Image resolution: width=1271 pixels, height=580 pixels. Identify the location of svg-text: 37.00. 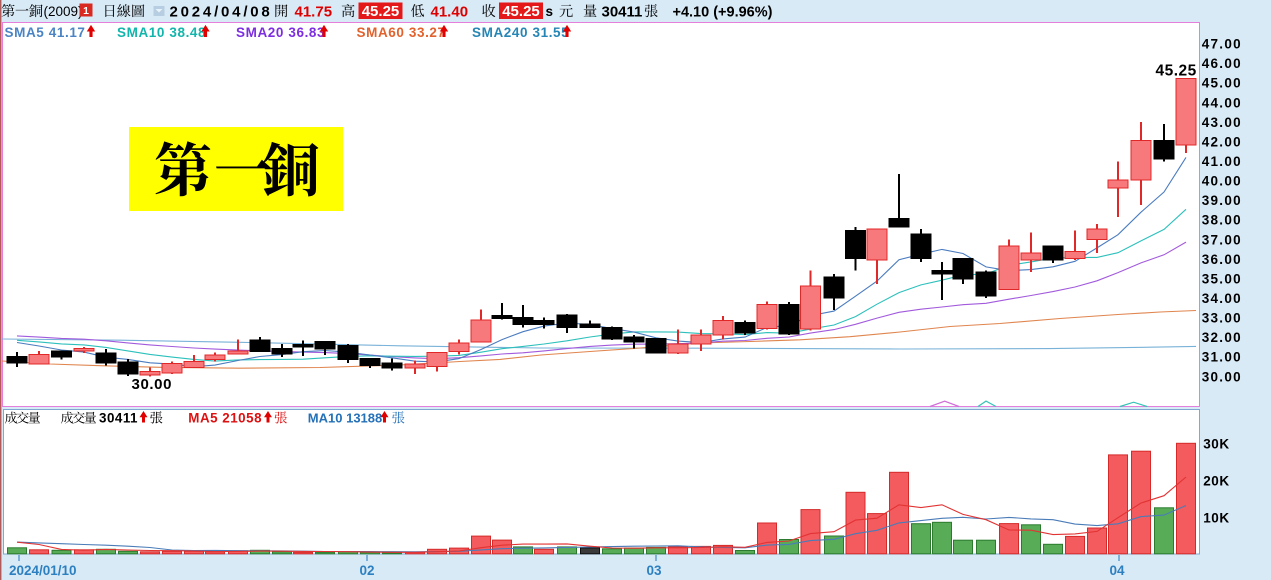
(1222, 239).